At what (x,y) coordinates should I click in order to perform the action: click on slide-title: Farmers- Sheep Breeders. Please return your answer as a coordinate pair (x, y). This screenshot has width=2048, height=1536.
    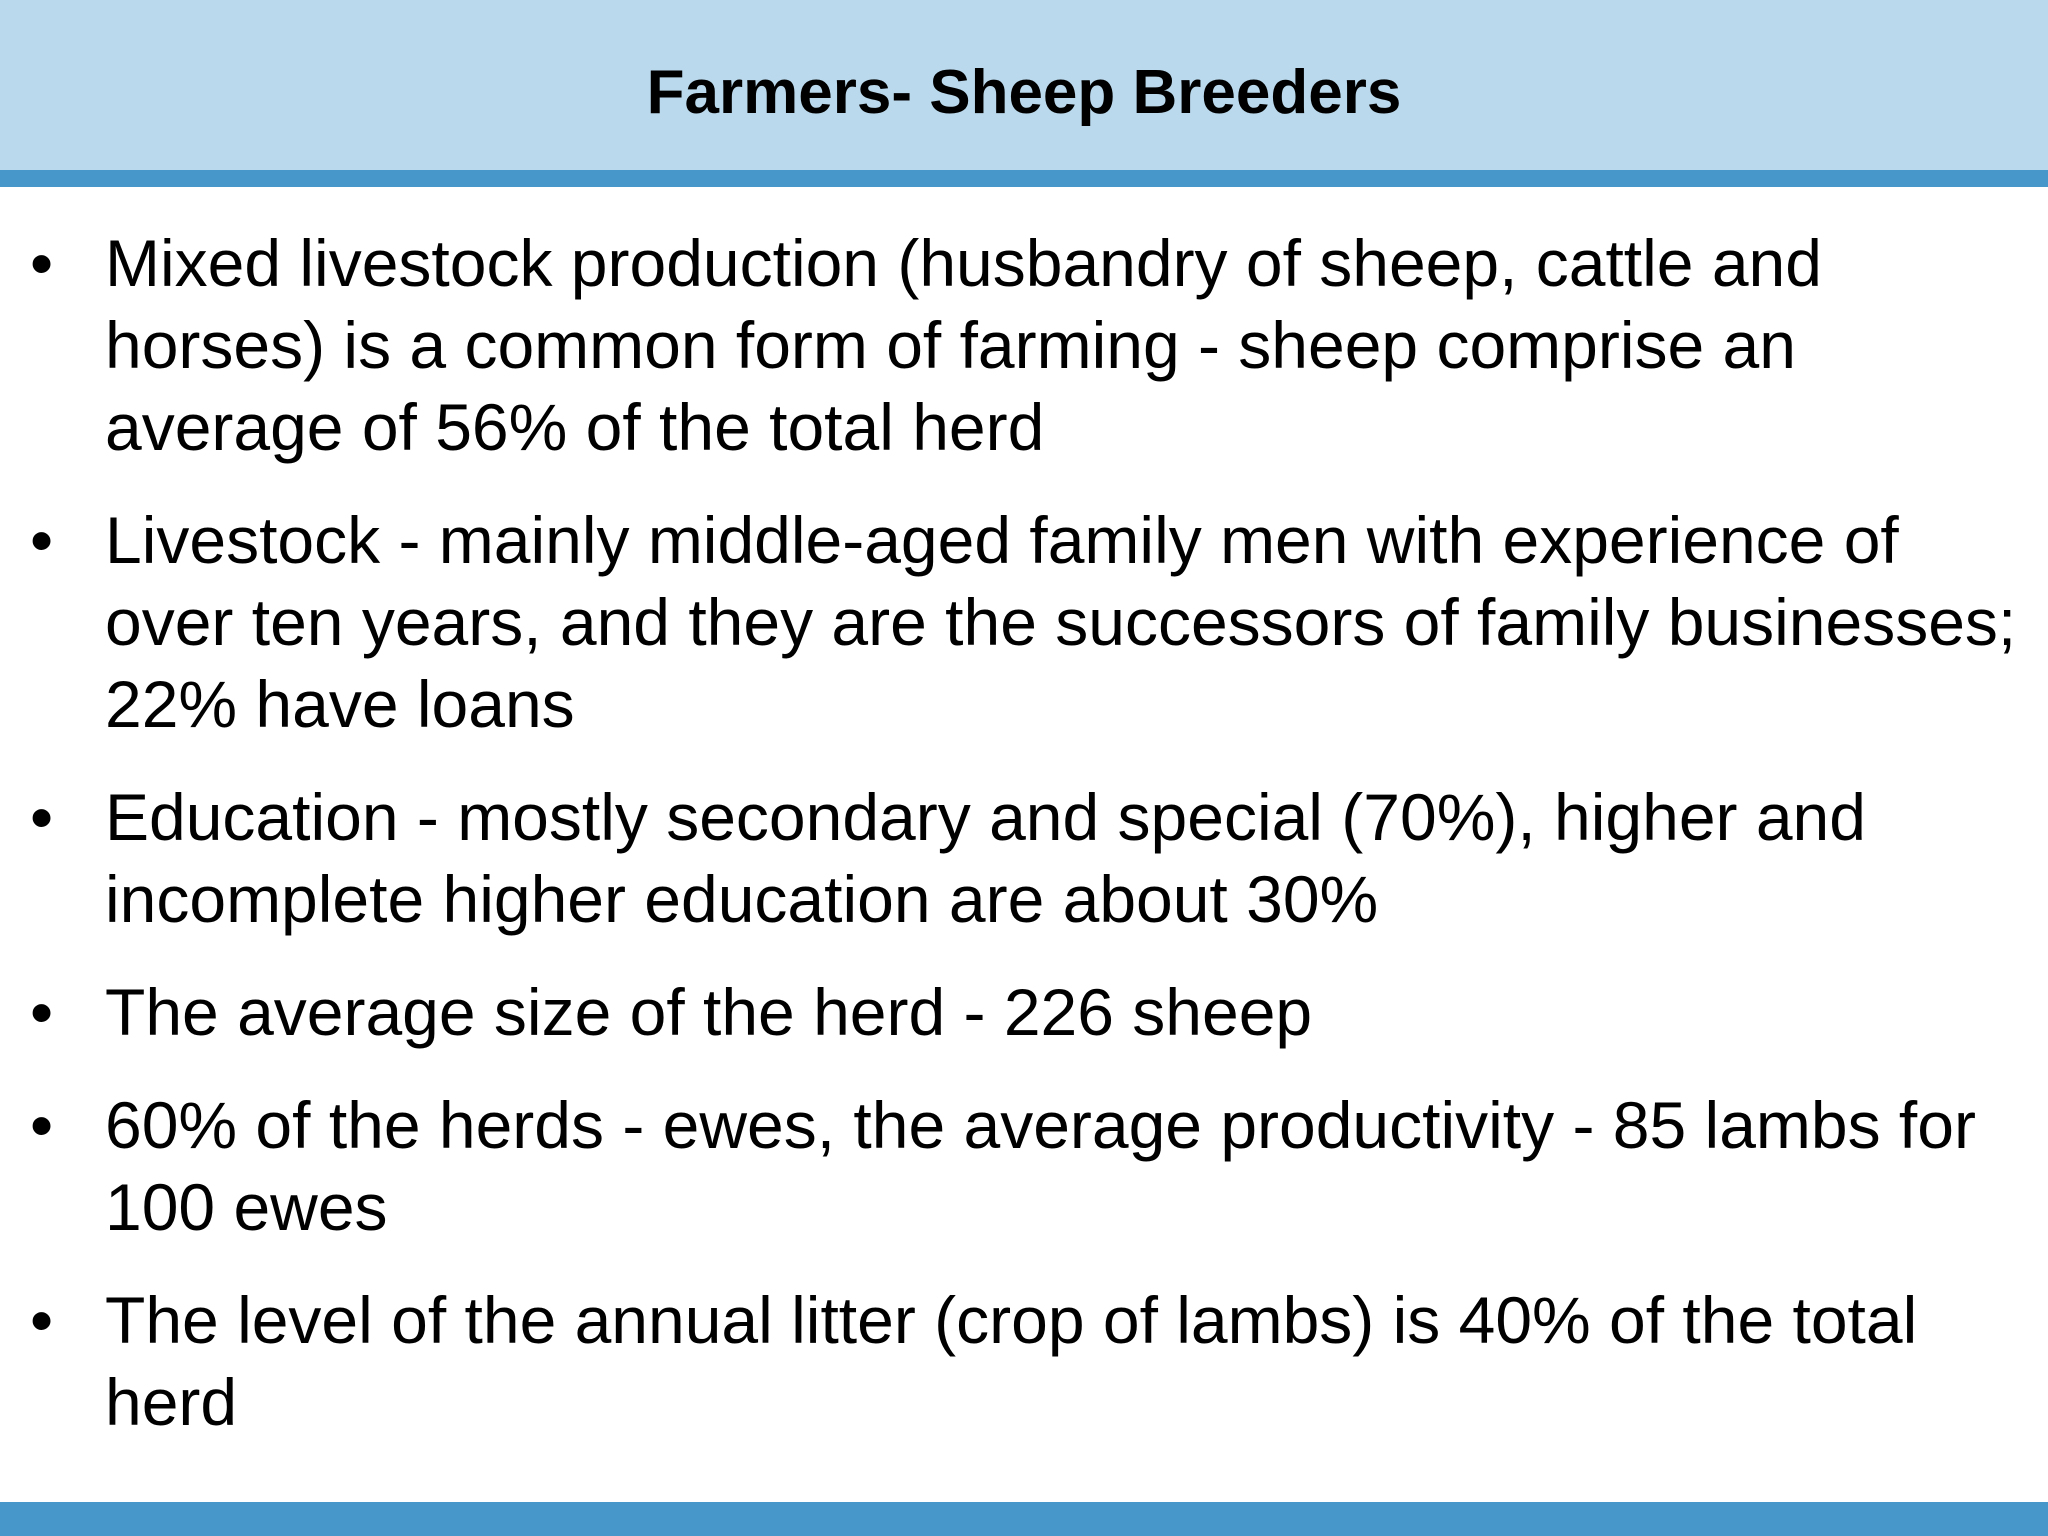
    Looking at the image, I should click on (1024, 92).